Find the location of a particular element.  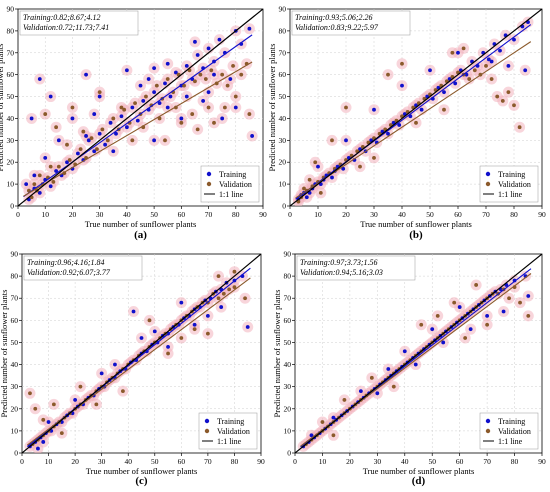

y-tick-label: 70 is located at coordinates (11, 52).